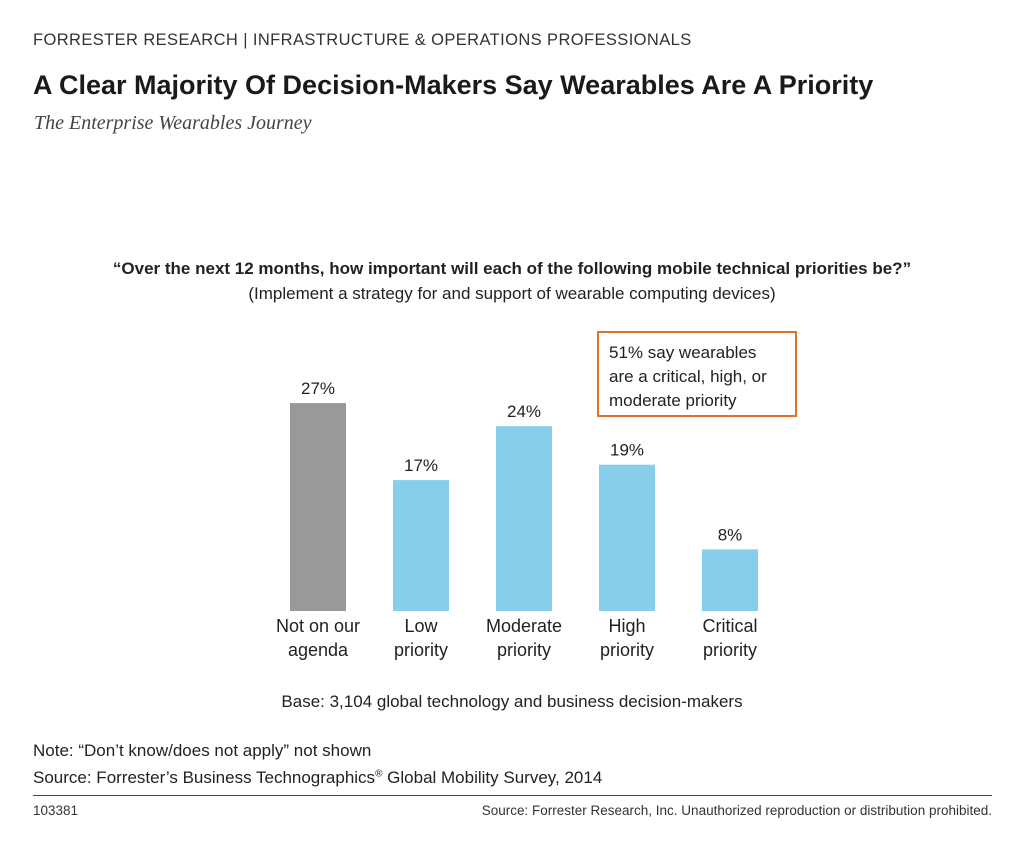 The width and height of the screenshot is (1024, 853). Describe the element at coordinates (683, 352) in the screenshot. I see `callout-line-1: 51% say wearables` at that location.